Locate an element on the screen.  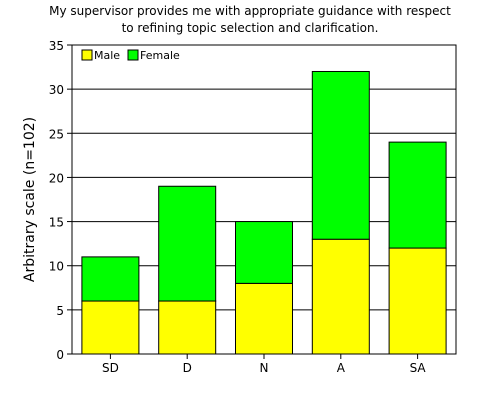
bar-female-a is located at coordinates (340, 155).